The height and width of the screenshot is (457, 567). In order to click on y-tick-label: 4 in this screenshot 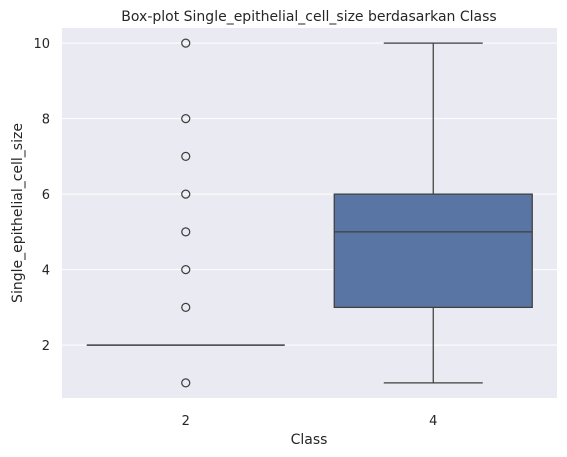, I will do `click(46, 271)`.